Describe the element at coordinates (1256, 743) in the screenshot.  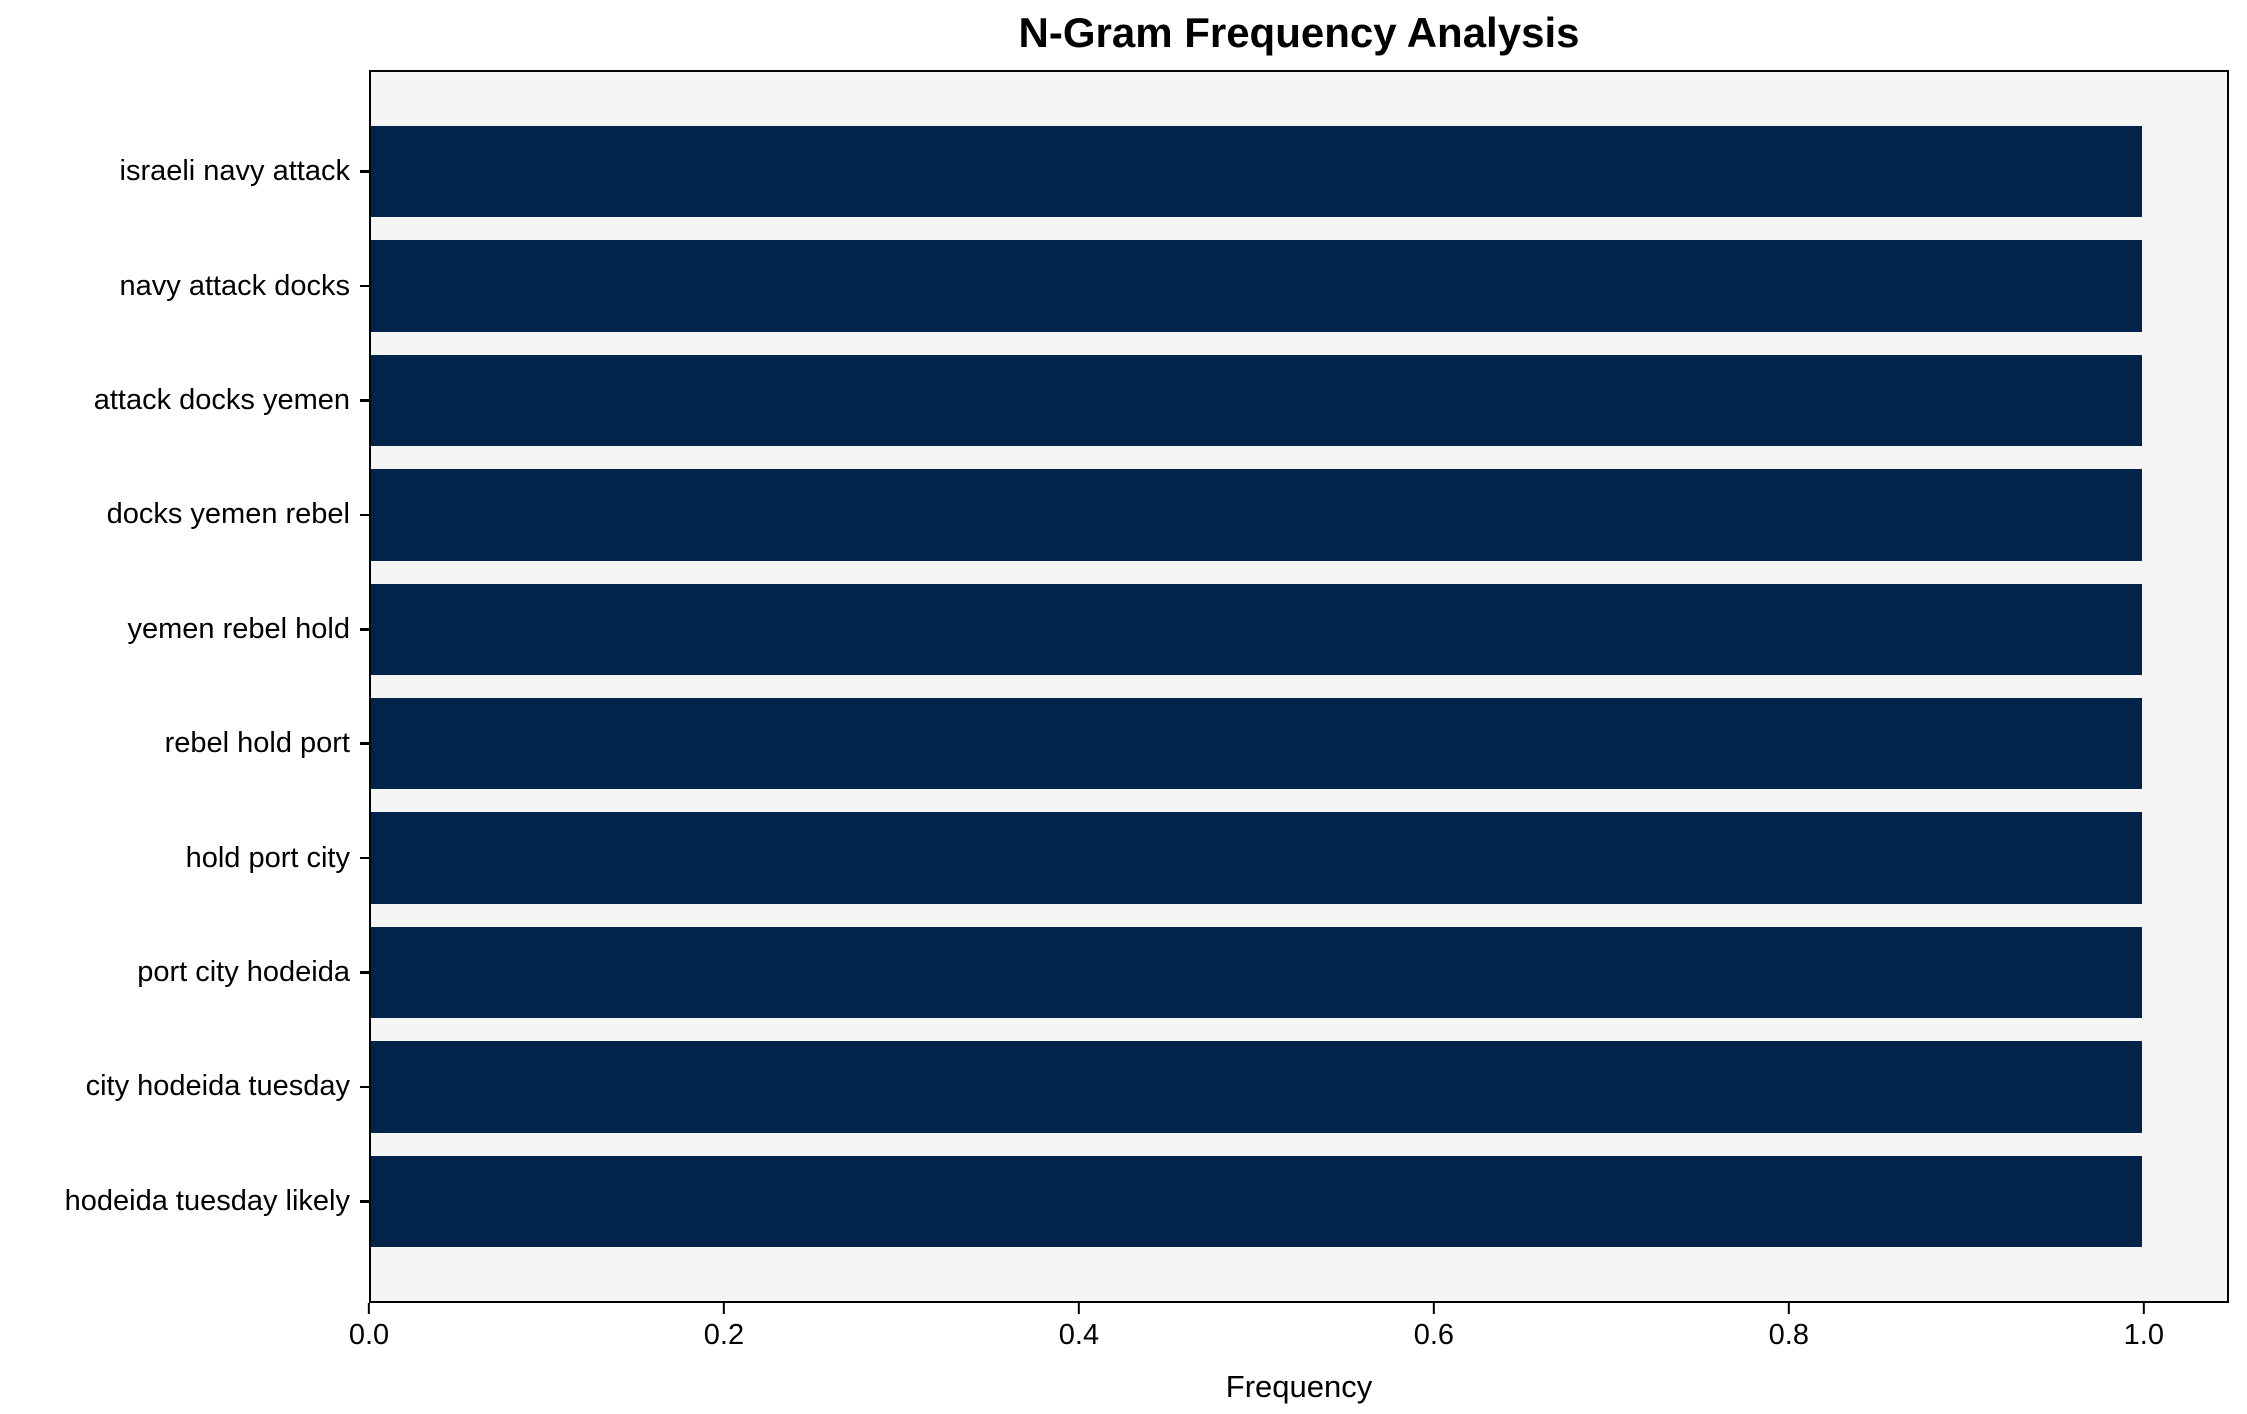
I see `bar-rebel-hold-port` at that location.